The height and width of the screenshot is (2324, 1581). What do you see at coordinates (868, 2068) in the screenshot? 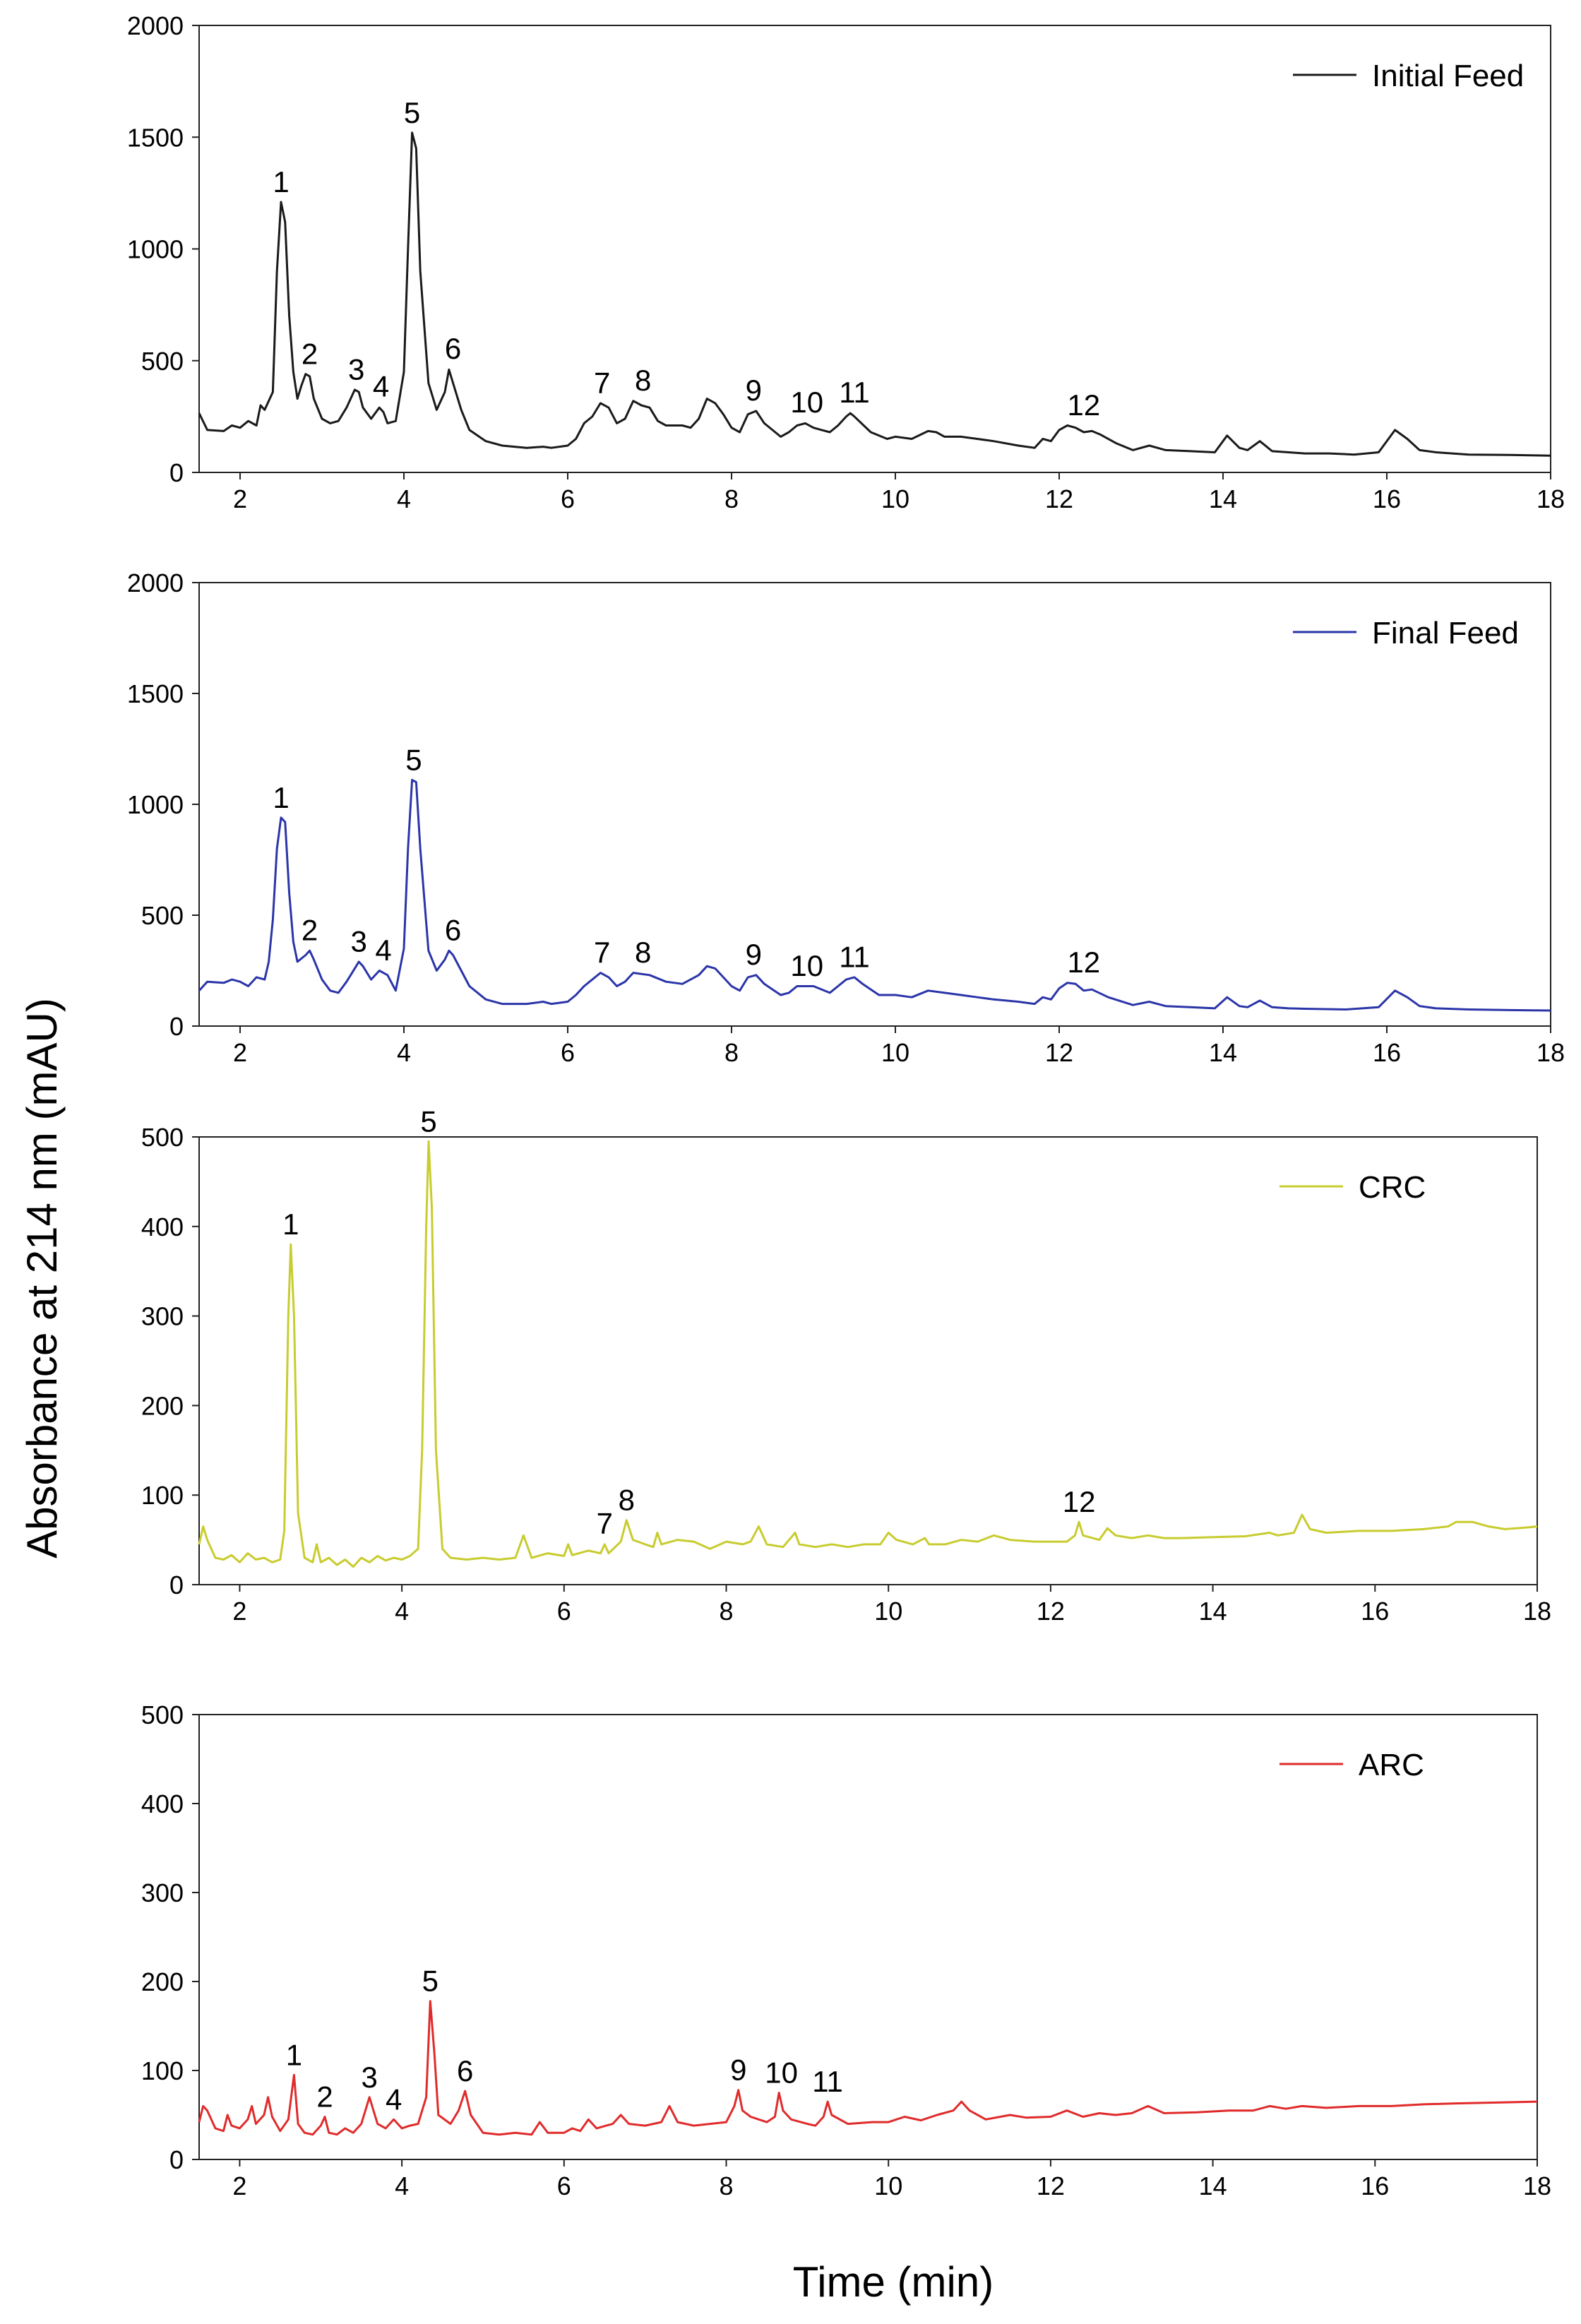
I see `series-line-arc` at bounding box center [868, 2068].